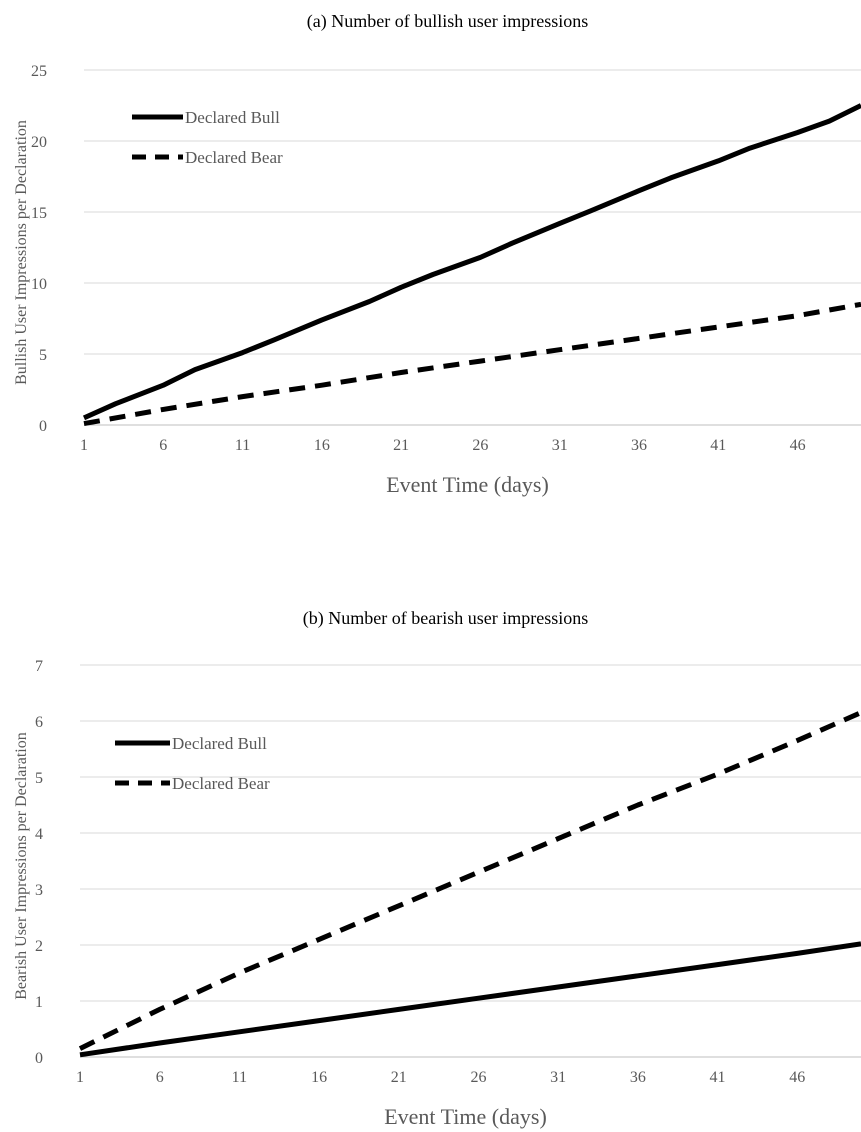 This screenshot has width=861, height=1132. What do you see at coordinates (39, 284) in the screenshot?
I see `y-tick-label: 10` at bounding box center [39, 284].